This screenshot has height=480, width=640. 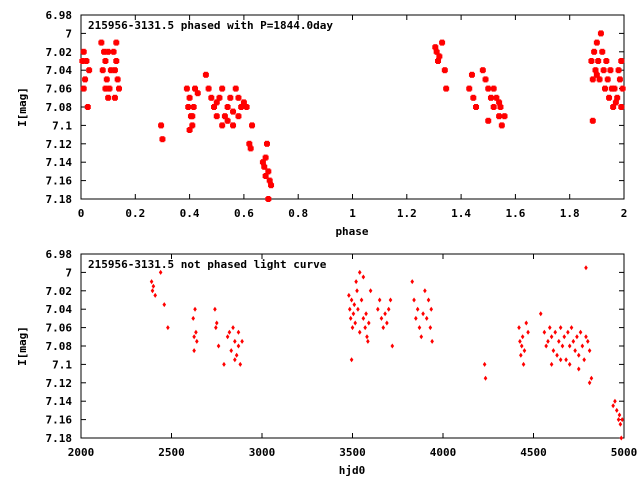 I want to click on unphased-x-tick-label: 4000, so click(x=443, y=452).